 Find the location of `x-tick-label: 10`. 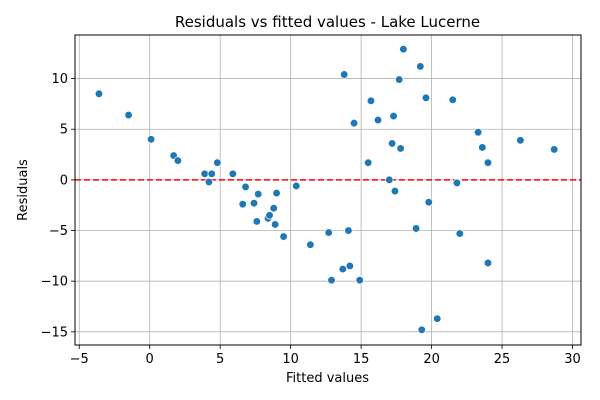

x-tick-label: 10 is located at coordinates (290, 359).